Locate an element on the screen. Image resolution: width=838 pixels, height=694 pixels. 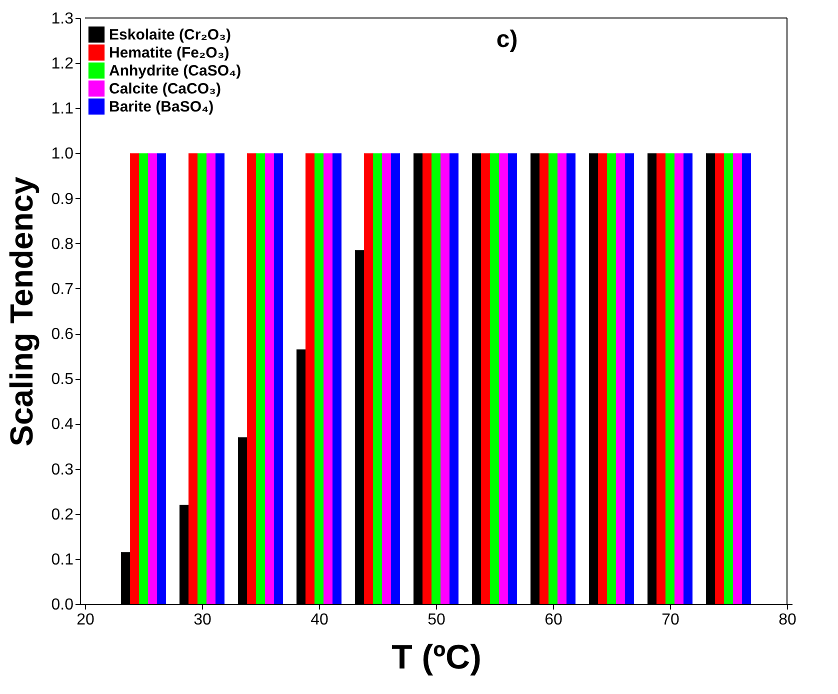
x-tick-label: 40 is located at coordinates (319, 620).